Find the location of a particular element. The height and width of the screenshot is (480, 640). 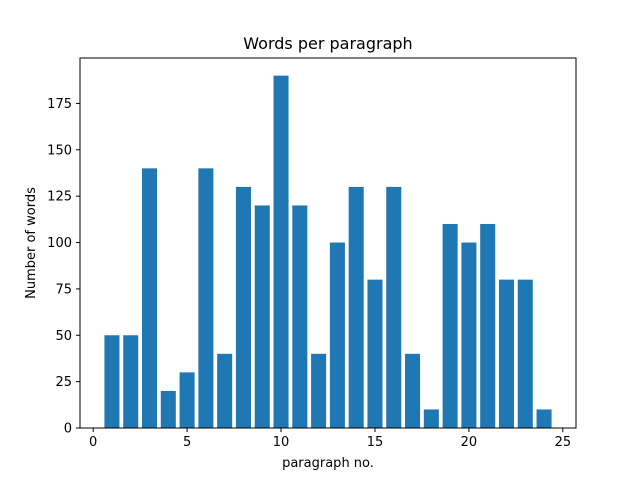

x-tick-label-25: 25 is located at coordinates (563, 442).